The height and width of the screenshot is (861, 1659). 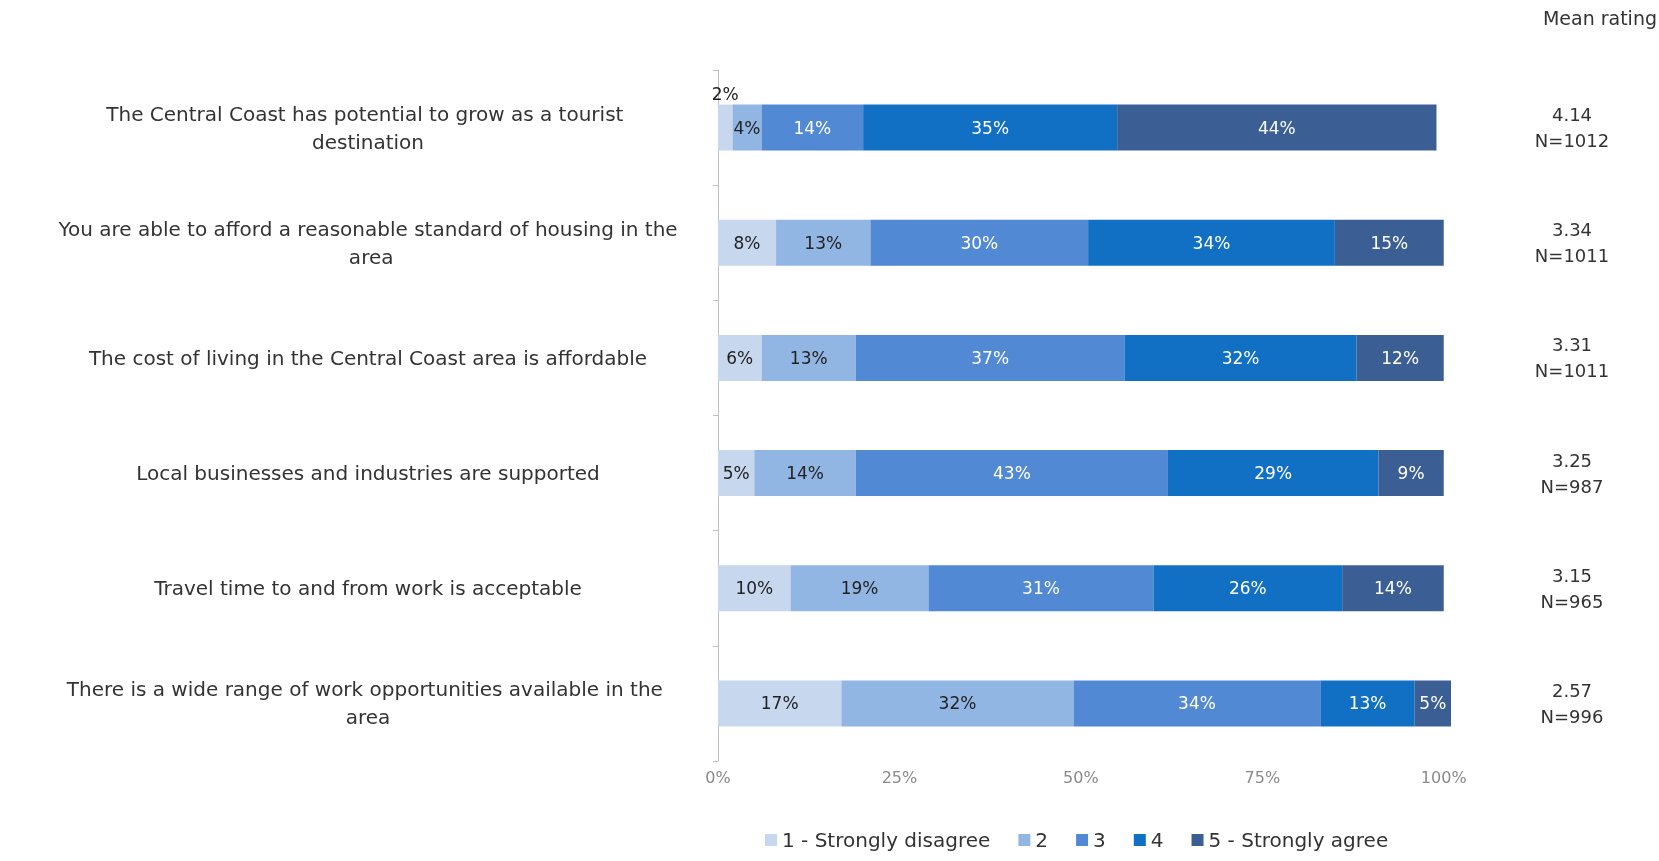 I want to click on y-tick-label: Travel time to and from work is acceptable, so click(x=367, y=588).